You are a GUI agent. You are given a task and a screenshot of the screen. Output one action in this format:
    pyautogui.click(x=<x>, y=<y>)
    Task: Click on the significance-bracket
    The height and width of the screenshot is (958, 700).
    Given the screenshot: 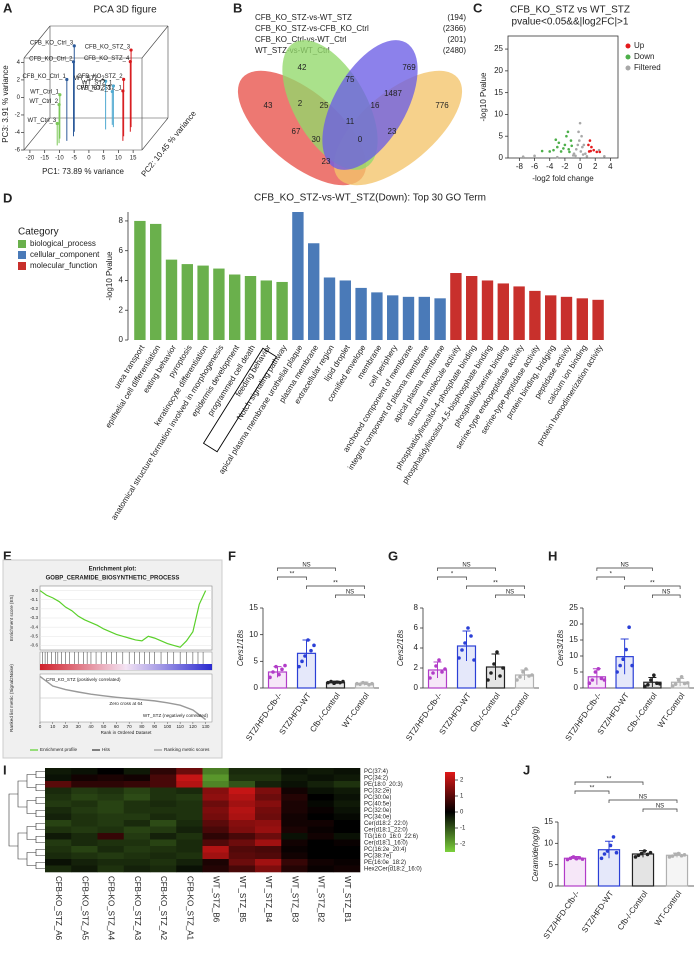 What is the action you would take?
    pyautogui.click(x=666, y=596)
    